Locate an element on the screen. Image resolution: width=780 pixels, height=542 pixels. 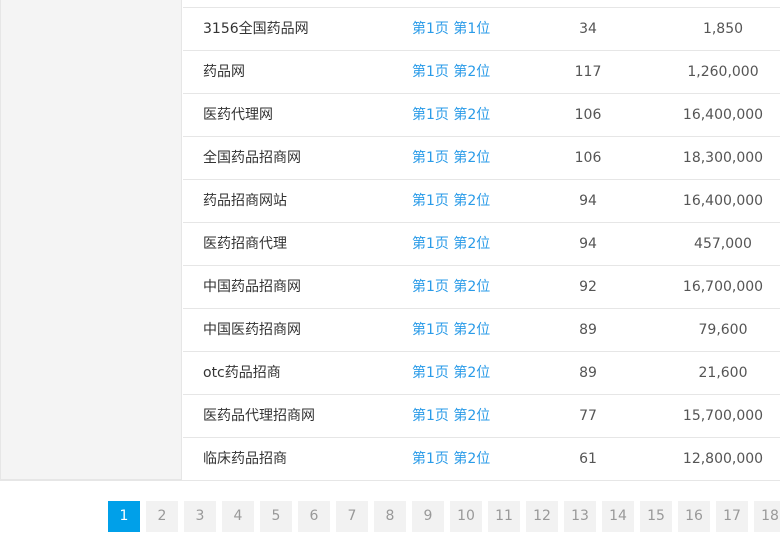
page-button-1: 1 is located at coordinates (124, 516).